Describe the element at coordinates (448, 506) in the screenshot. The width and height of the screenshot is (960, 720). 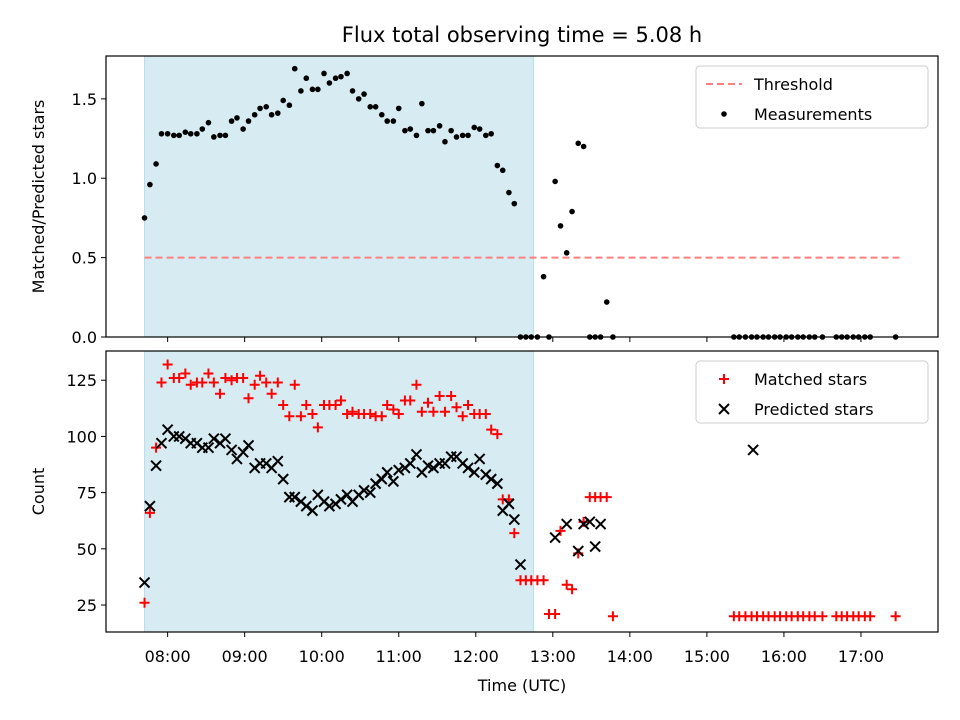
I see `predicted-stars-series` at that location.